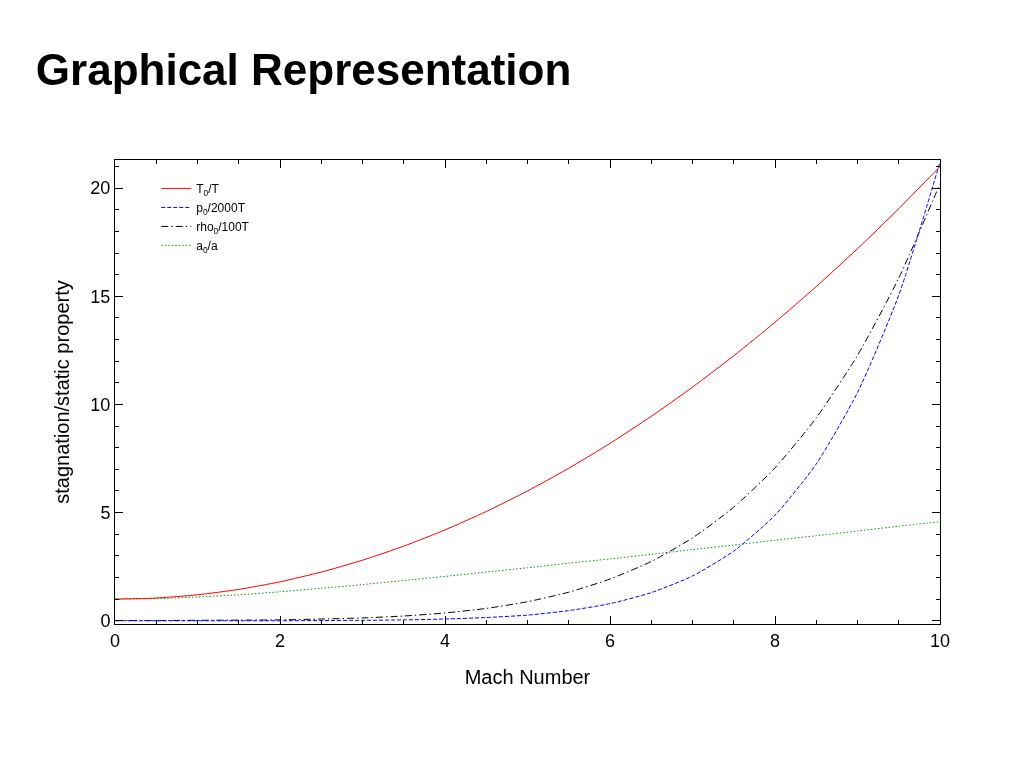 The height and width of the screenshot is (768, 1024). What do you see at coordinates (610, 640) in the screenshot?
I see `x-tick-label: 6` at bounding box center [610, 640].